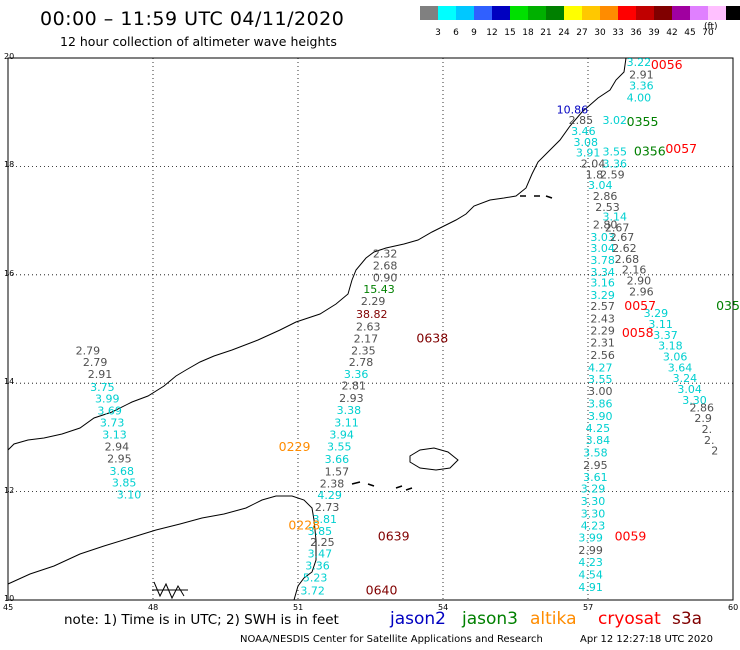 This screenshot has width=740, height=650. What do you see at coordinates (312, 591) in the screenshot?
I see `wave-height-value: 3.72` at bounding box center [312, 591].